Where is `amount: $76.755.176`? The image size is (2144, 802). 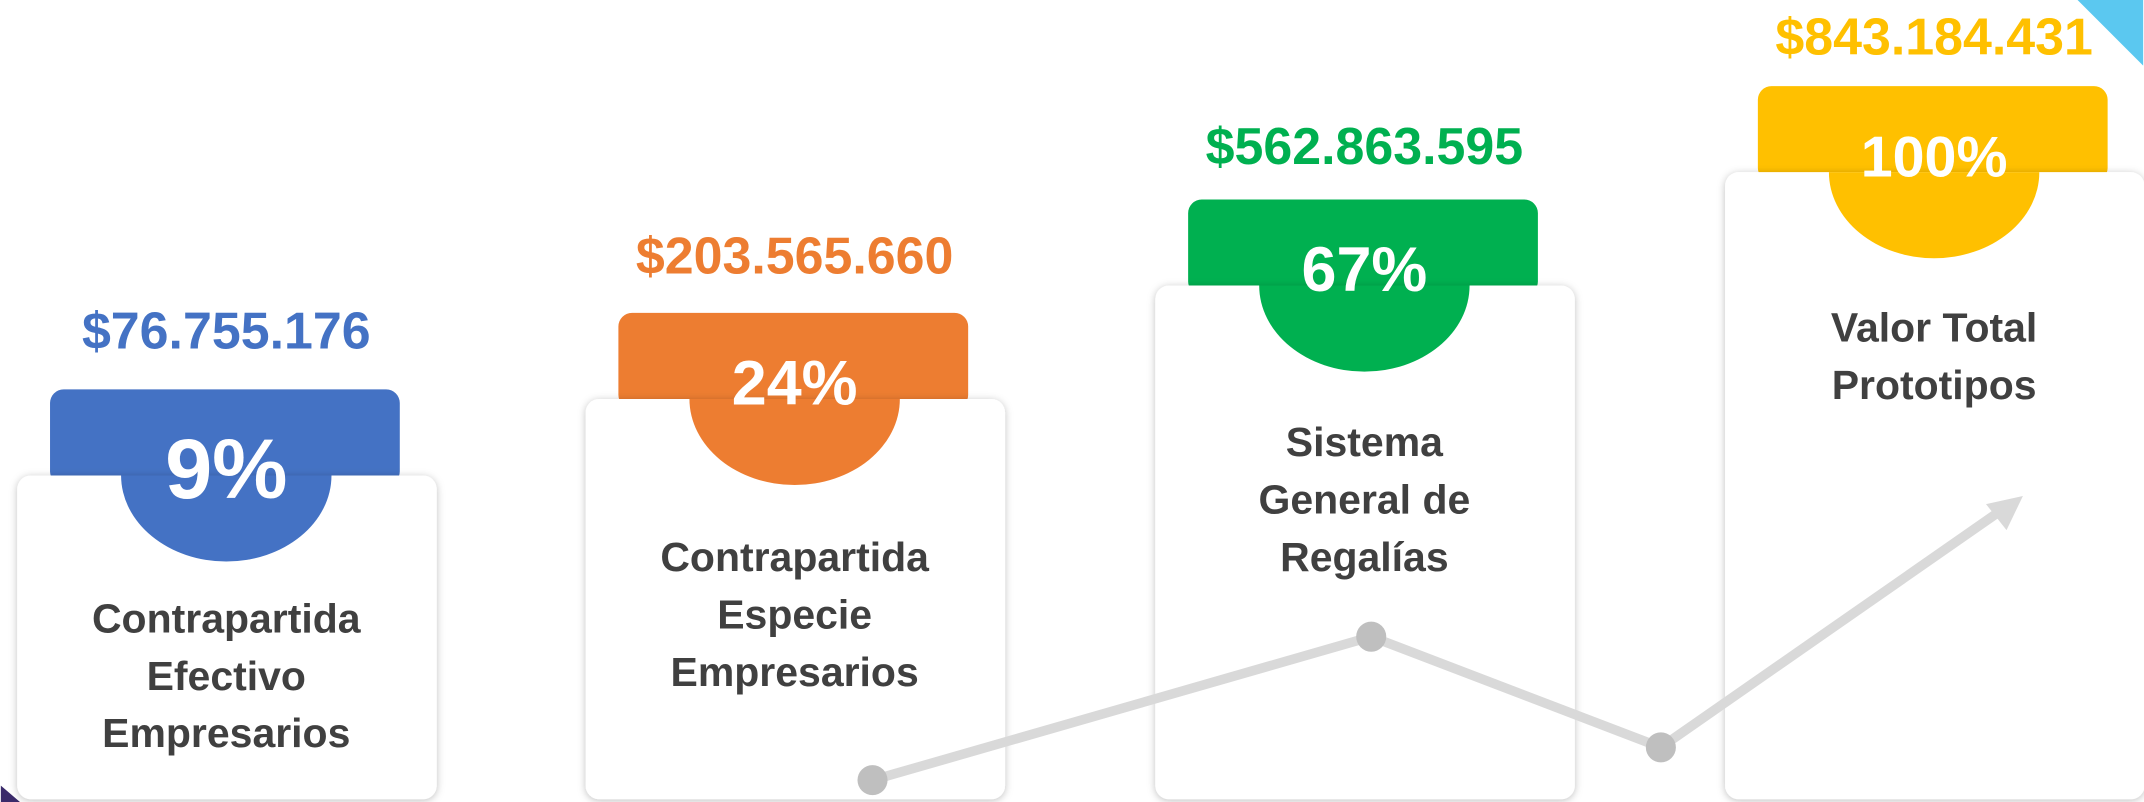 amount: $76.755.176 is located at coordinates (226, 331).